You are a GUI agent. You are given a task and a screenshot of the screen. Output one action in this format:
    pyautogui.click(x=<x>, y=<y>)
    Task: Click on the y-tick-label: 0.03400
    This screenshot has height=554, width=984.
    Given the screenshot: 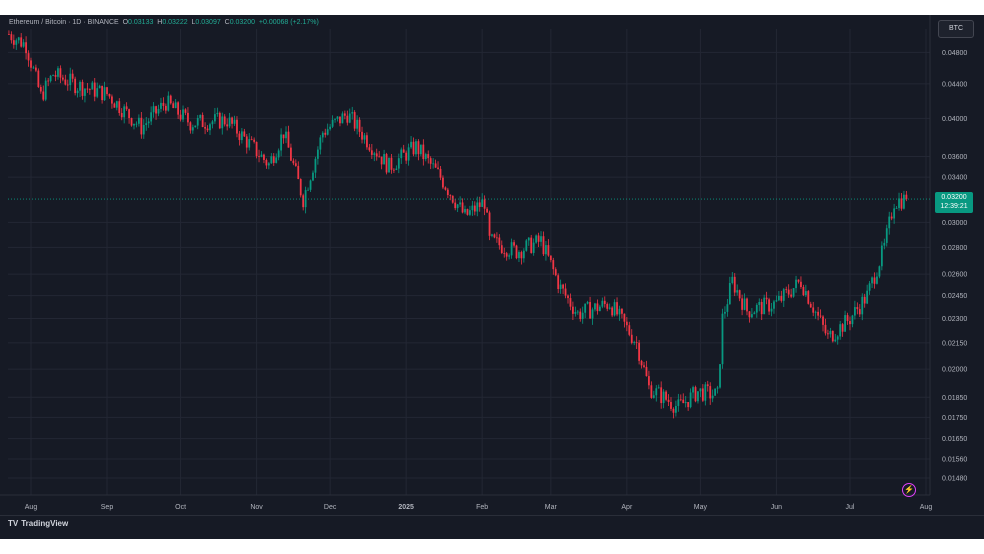 What is the action you would take?
    pyautogui.click(x=954, y=178)
    